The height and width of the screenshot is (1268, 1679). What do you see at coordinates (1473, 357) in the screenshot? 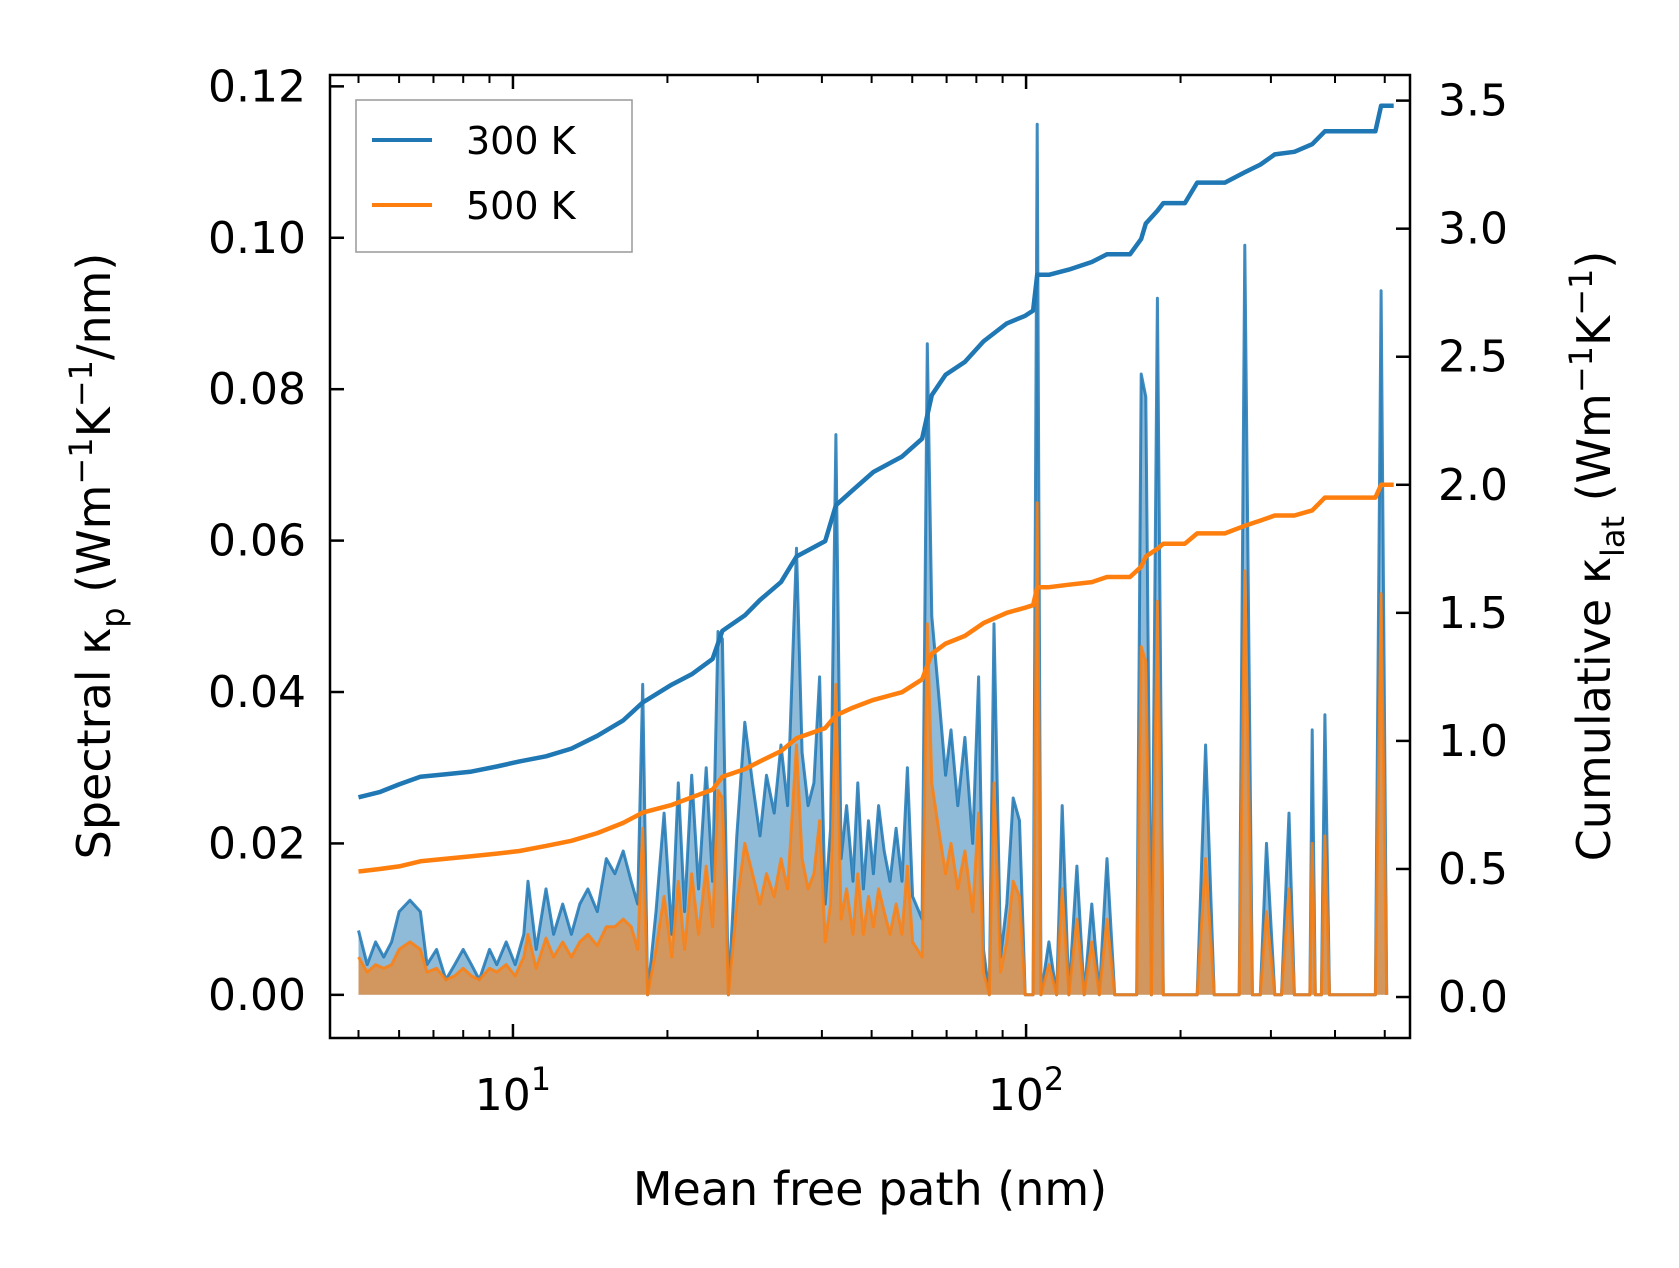
I see `y-right-tick-label: 2.5` at bounding box center [1473, 357].